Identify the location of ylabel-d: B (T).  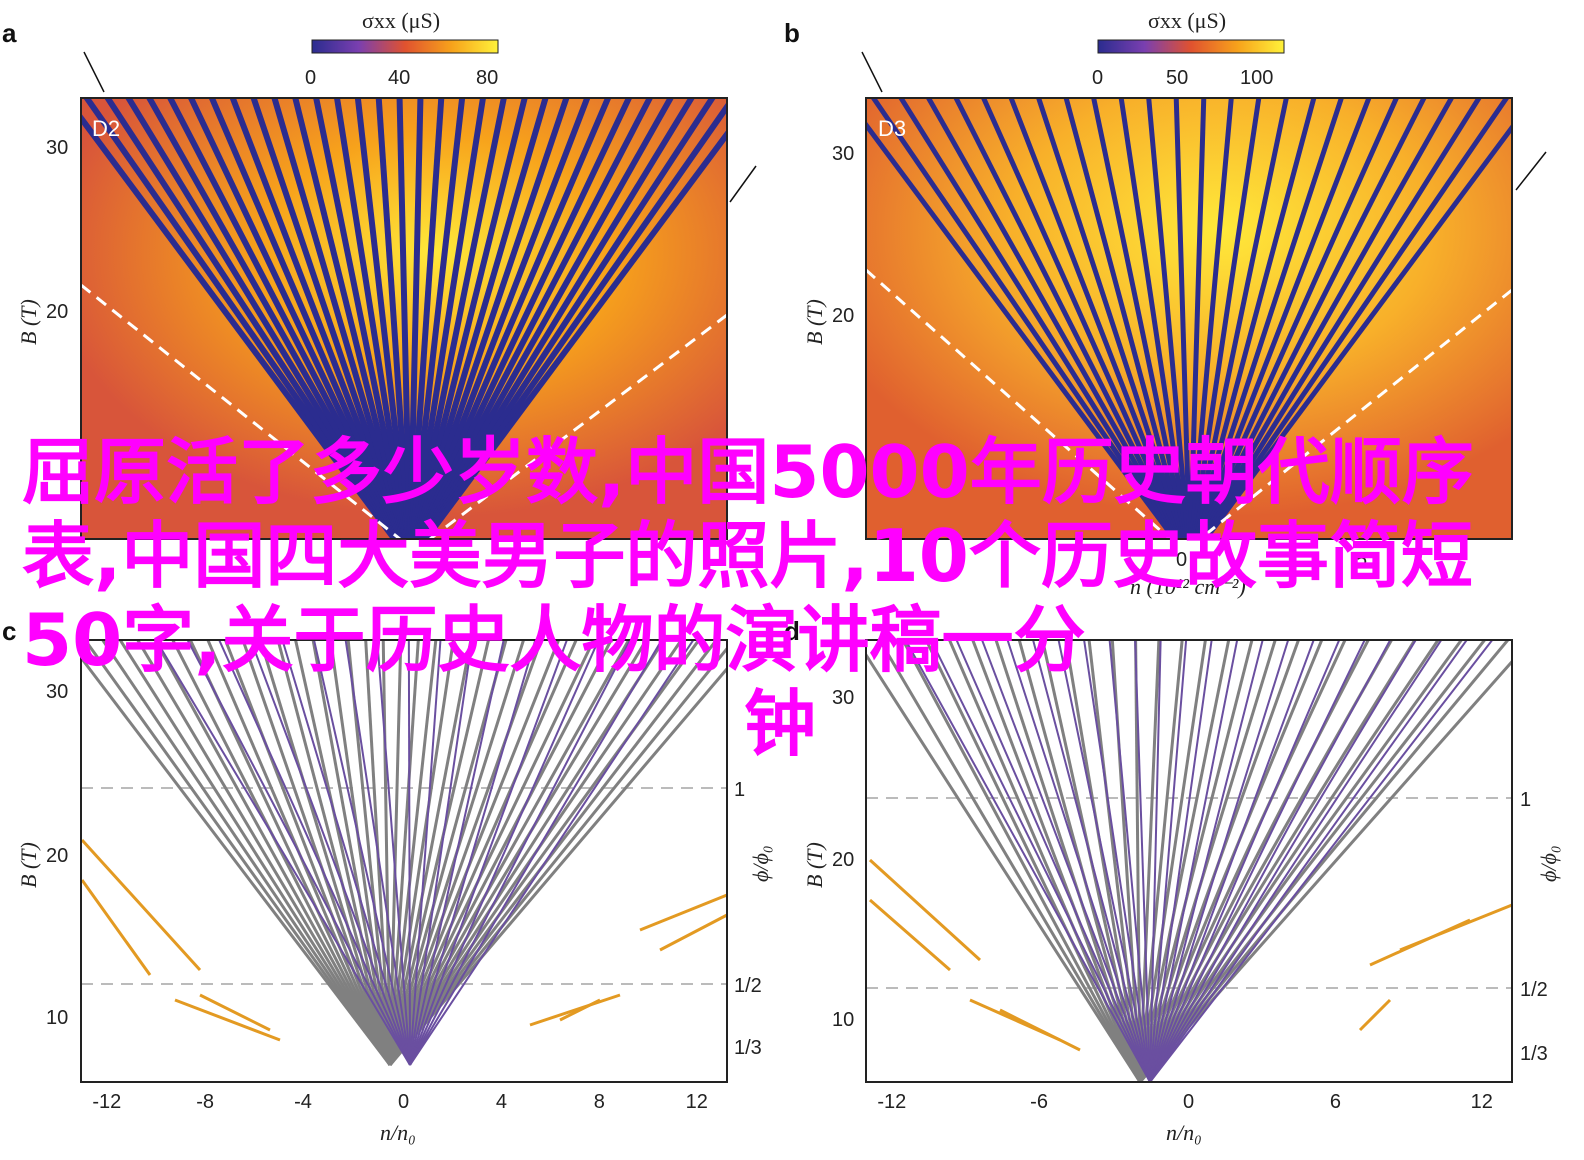
(814, 865).